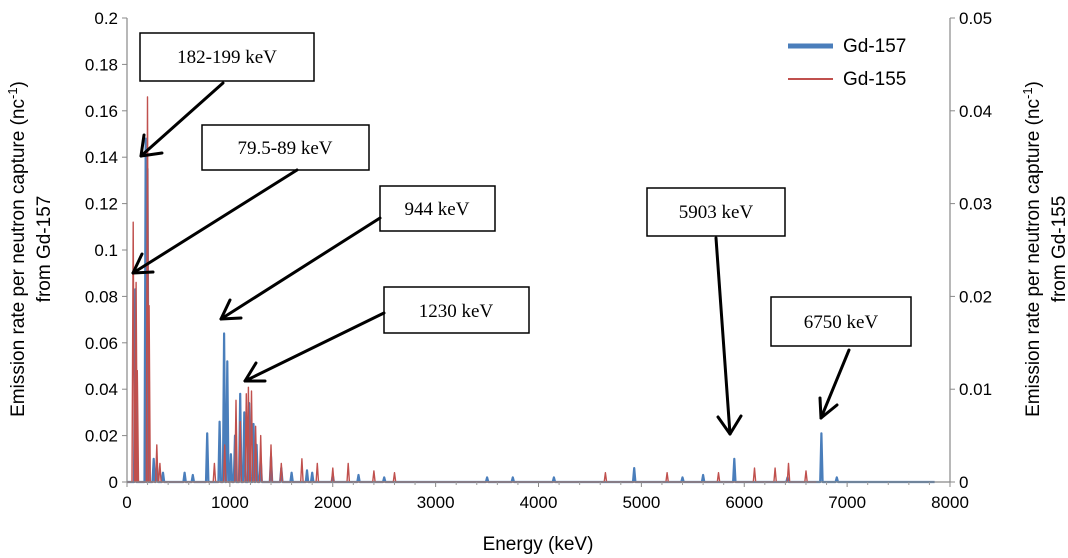  I want to click on callout-182-199kev: 182-199 keV, so click(227, 95).